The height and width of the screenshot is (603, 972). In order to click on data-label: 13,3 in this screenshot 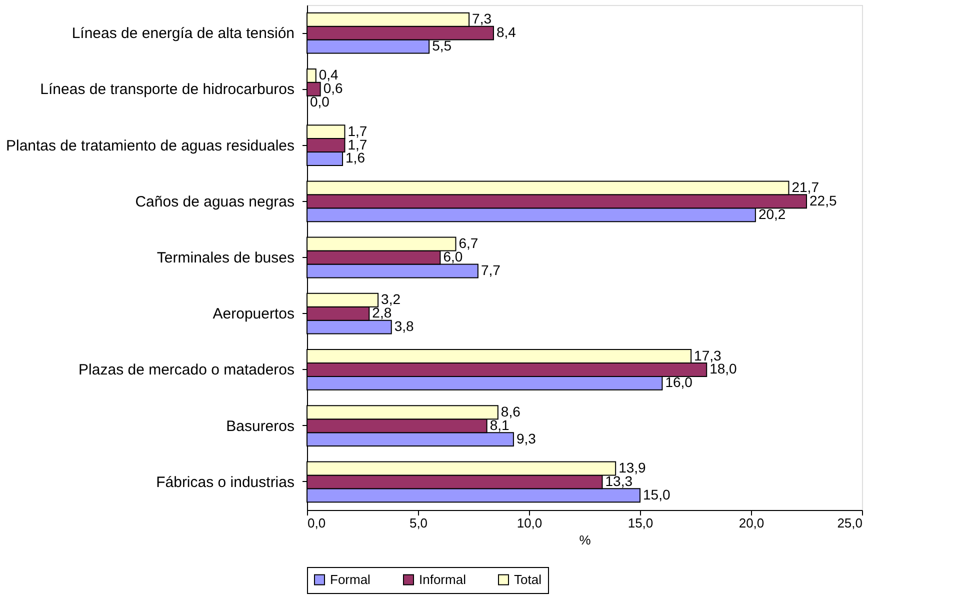, I will do `click(619, 480)`.